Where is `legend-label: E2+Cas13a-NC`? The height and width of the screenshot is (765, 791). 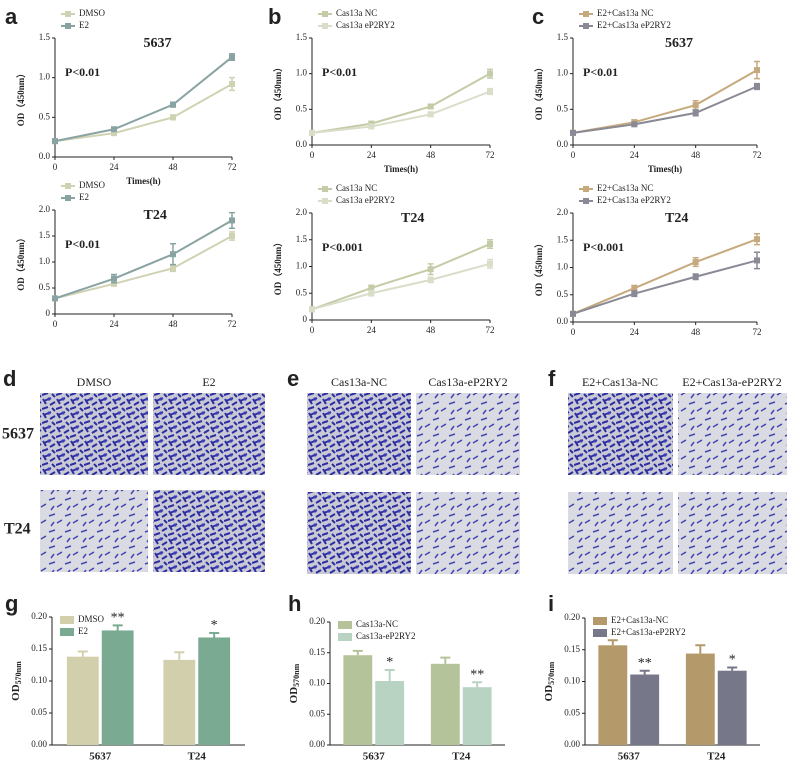
legend-label: E2+Cas13a-NC is located at coordinates (639, 620).